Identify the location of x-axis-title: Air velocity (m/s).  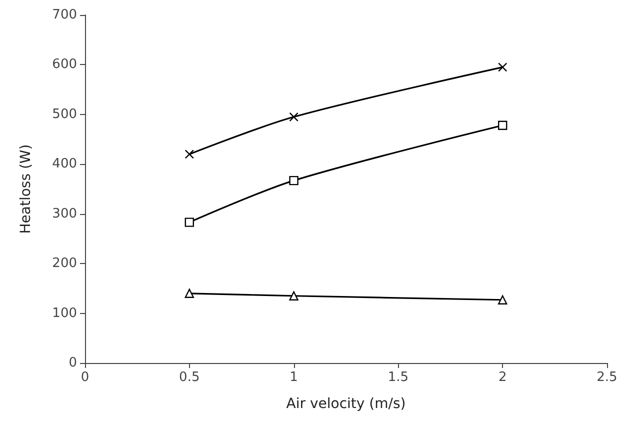
(346, 404).